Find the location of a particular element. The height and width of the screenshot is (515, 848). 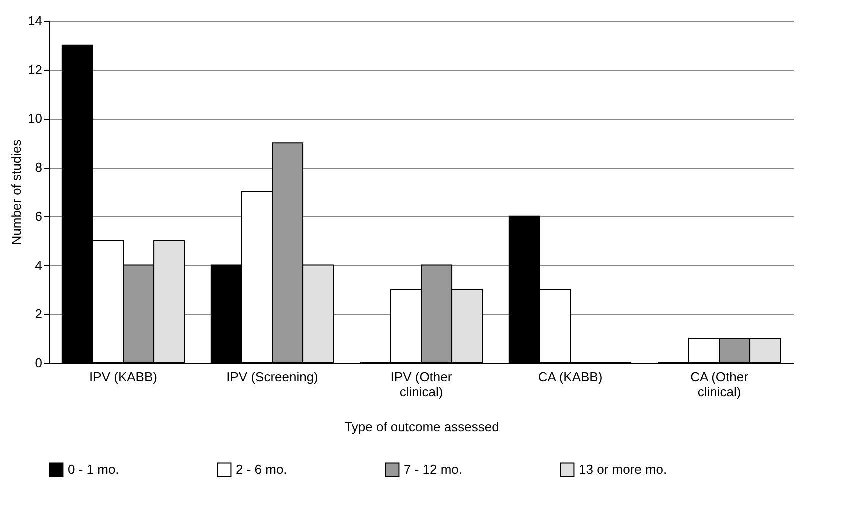

y-tick-label: 10 is located at coordinates (35, 118).